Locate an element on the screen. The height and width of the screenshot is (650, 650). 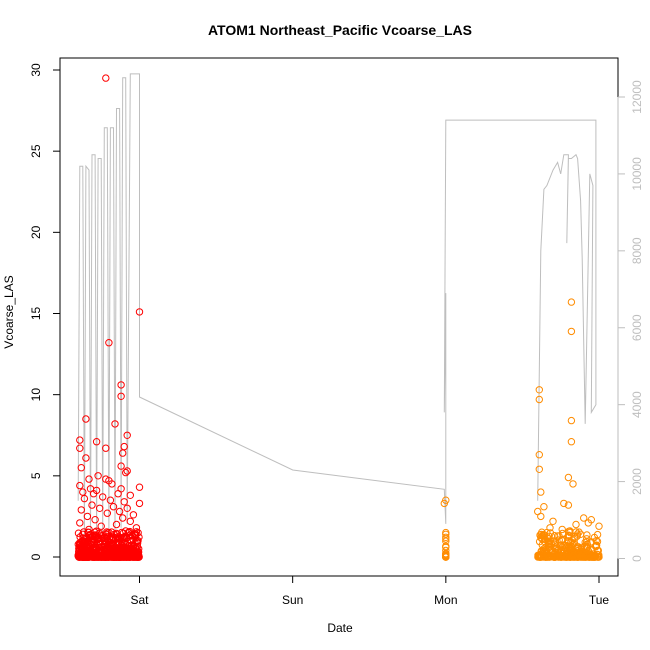
y2-tick-label: 0 is located at coordinates (637, 558).